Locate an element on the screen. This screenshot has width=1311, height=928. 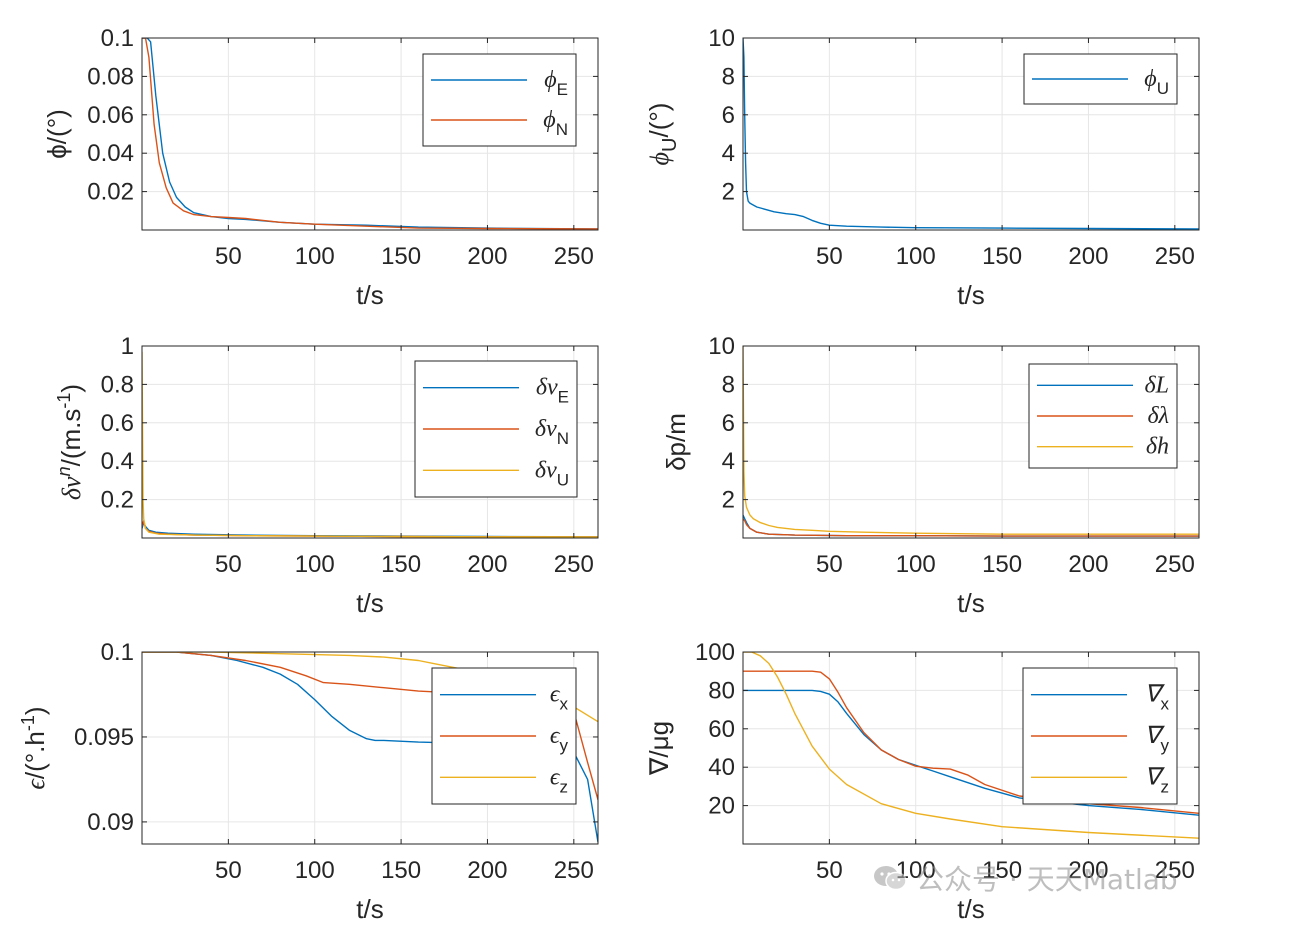
y-tick-label: 0.4 is located at coordinates (117, 461).